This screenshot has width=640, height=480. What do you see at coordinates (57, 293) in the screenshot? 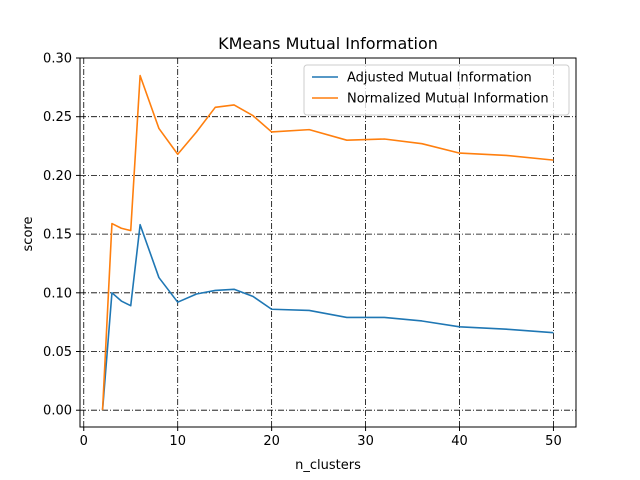
I see `y-tick-label: 0.10` at bounding box center [57, 293].